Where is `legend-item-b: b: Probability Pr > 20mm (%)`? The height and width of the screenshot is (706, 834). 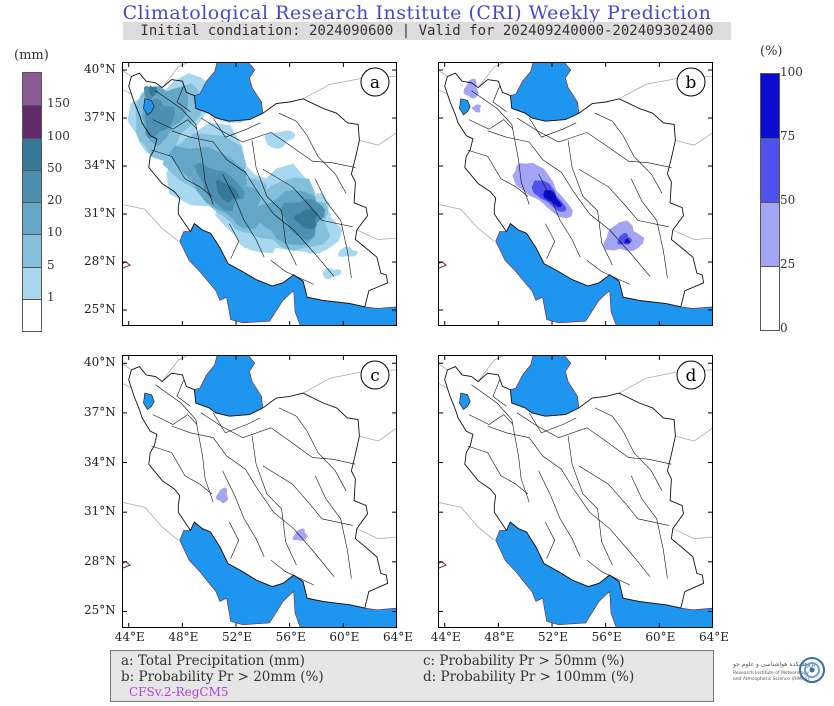 legend-item-b: b: Probability Pr > 20mm (%) is located at coordinates (222, 677).